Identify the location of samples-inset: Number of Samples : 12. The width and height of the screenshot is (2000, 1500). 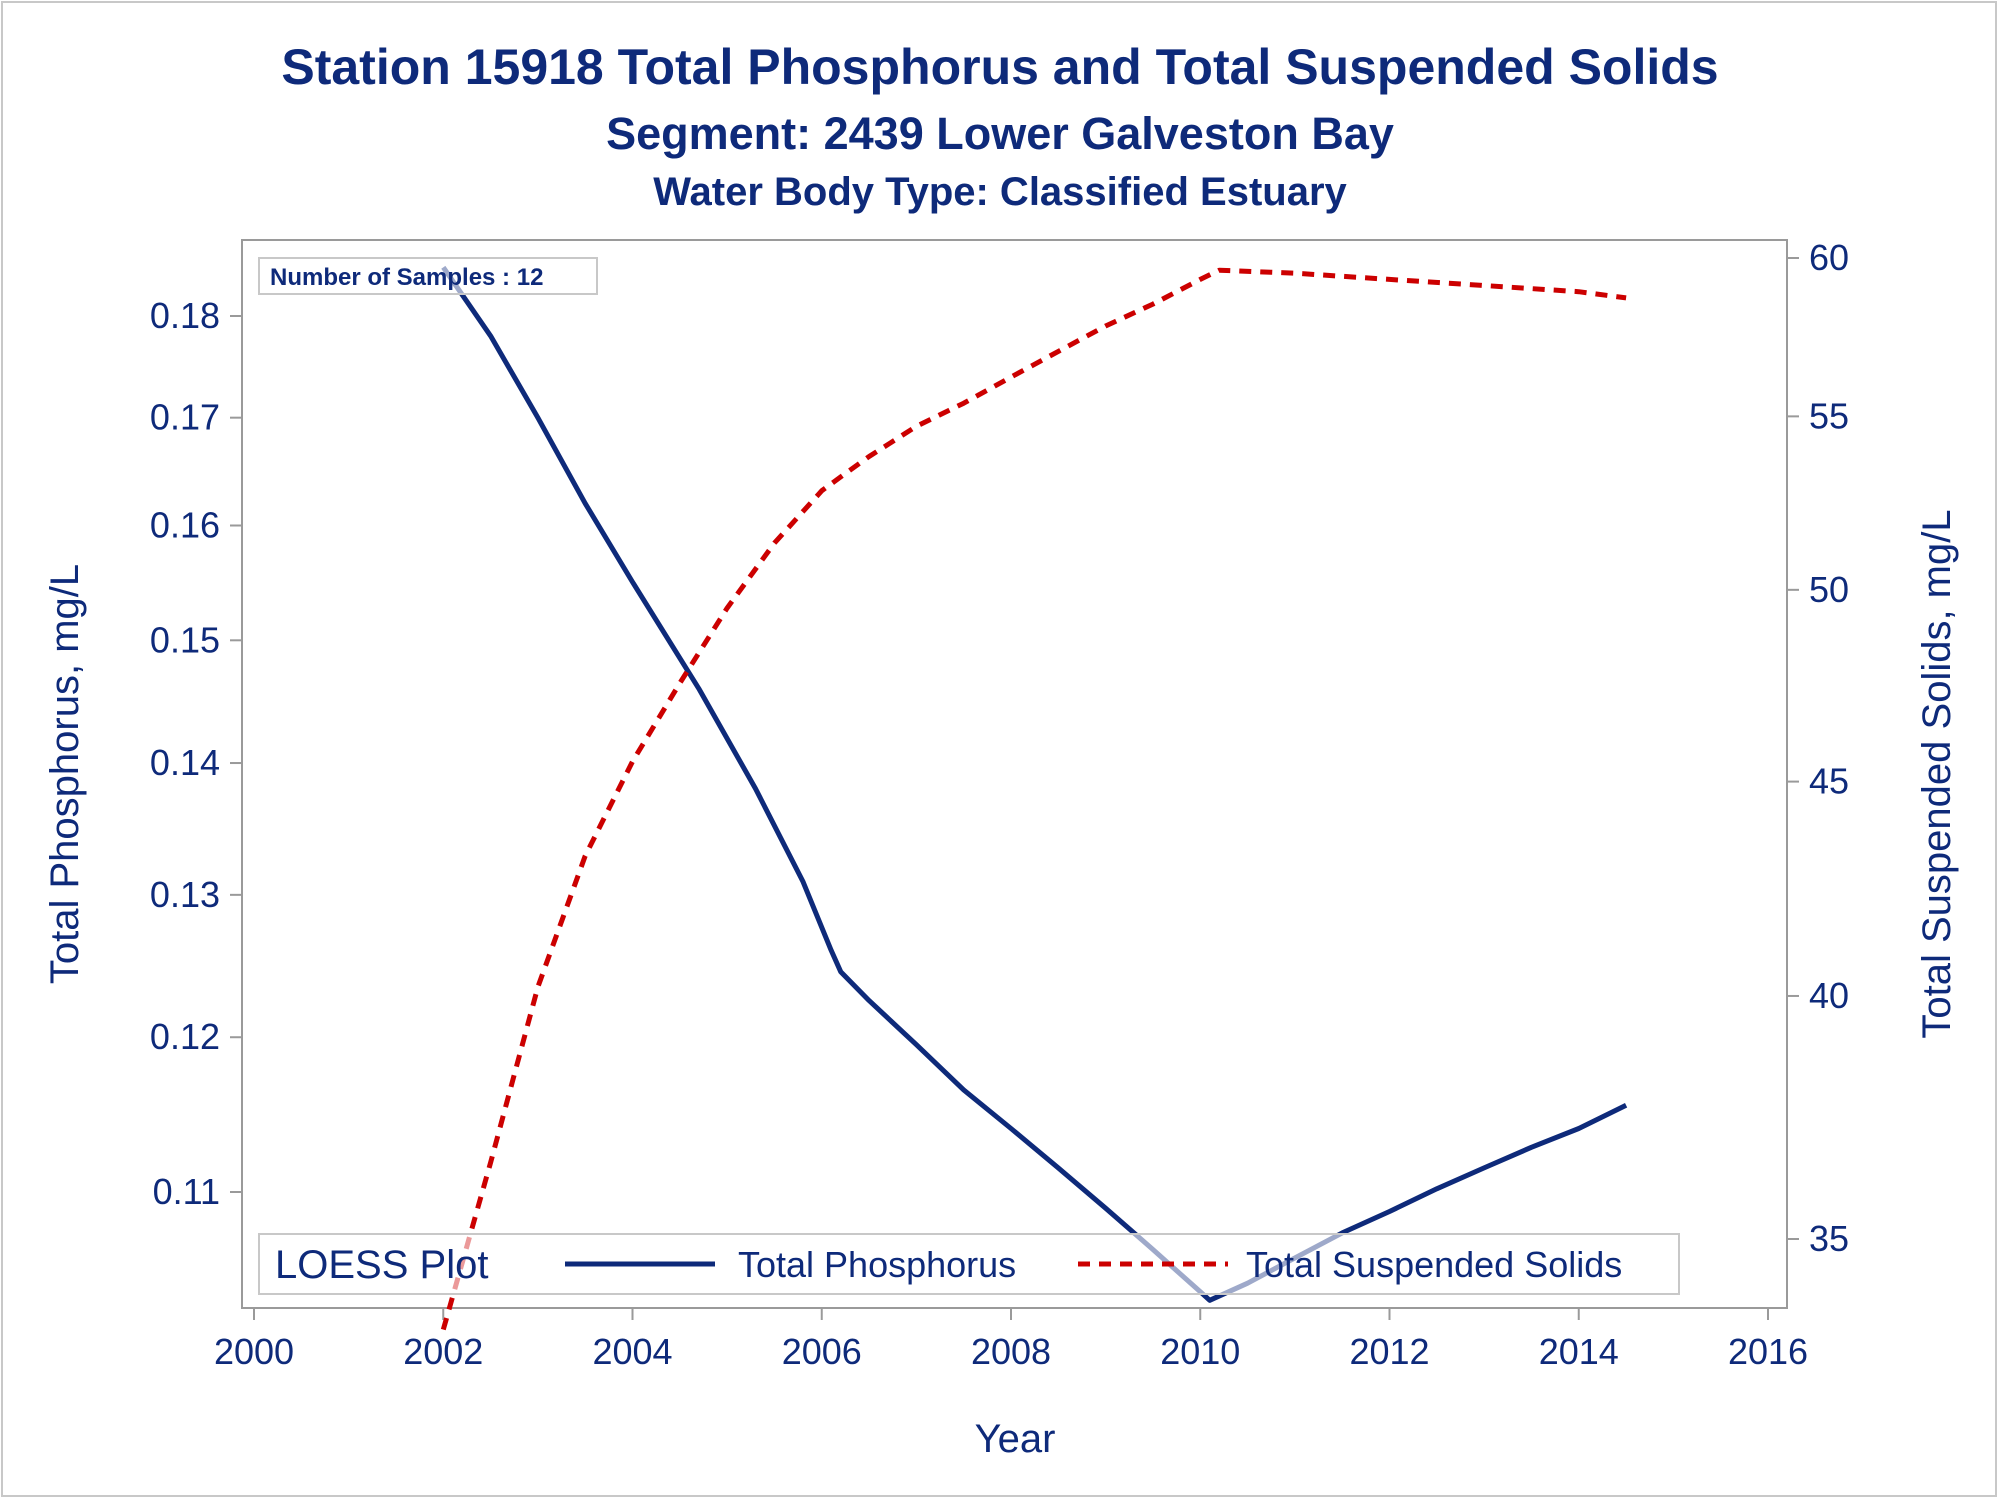
(428, 276).